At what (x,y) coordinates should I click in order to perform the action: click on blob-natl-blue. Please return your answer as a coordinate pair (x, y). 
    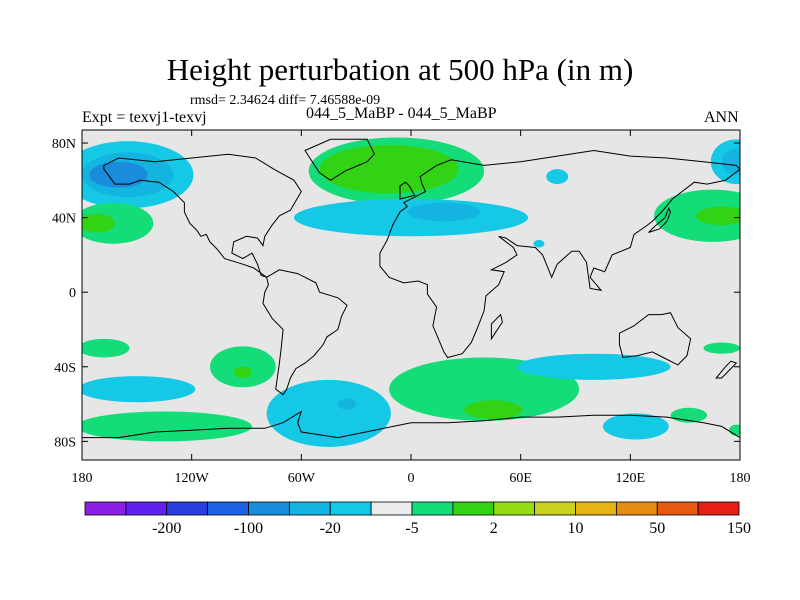
    Looking at the image, I should click on (411, 217).